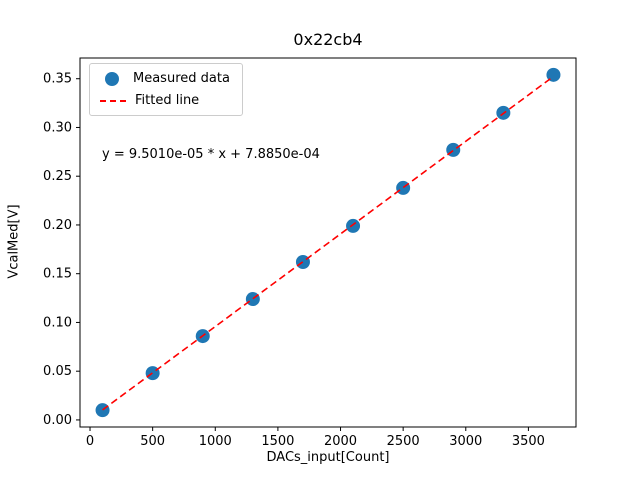 The image size is (640, 480). What do you see at coordinates (57, 322) in the screenshot?
I see `y-tick-label: 0.10` at bounding box center [57, 322].